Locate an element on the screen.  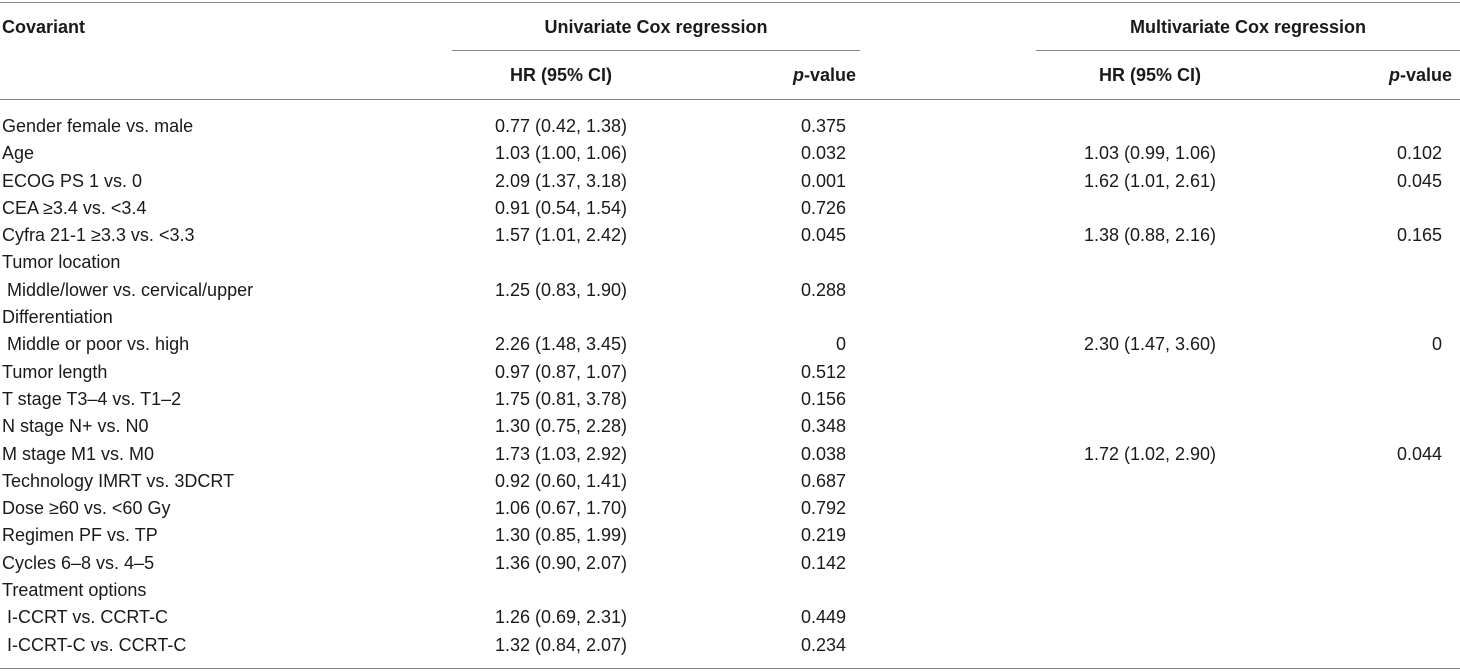
table-row: Tumor location is located at coordinates (730, 262).